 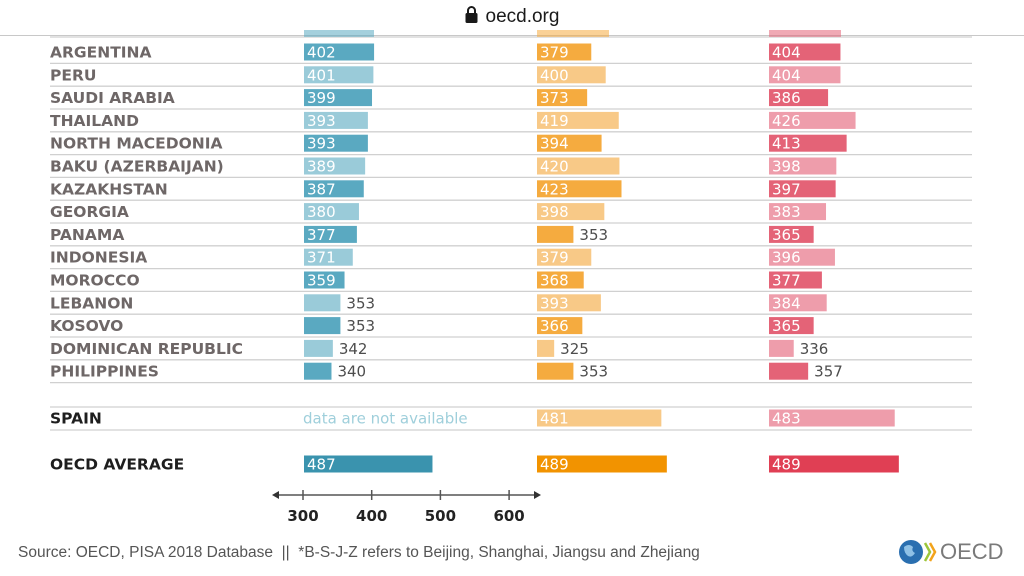 I want to click on oecd-average-label: OECD AVERAGE, so click(x=117, y=465).